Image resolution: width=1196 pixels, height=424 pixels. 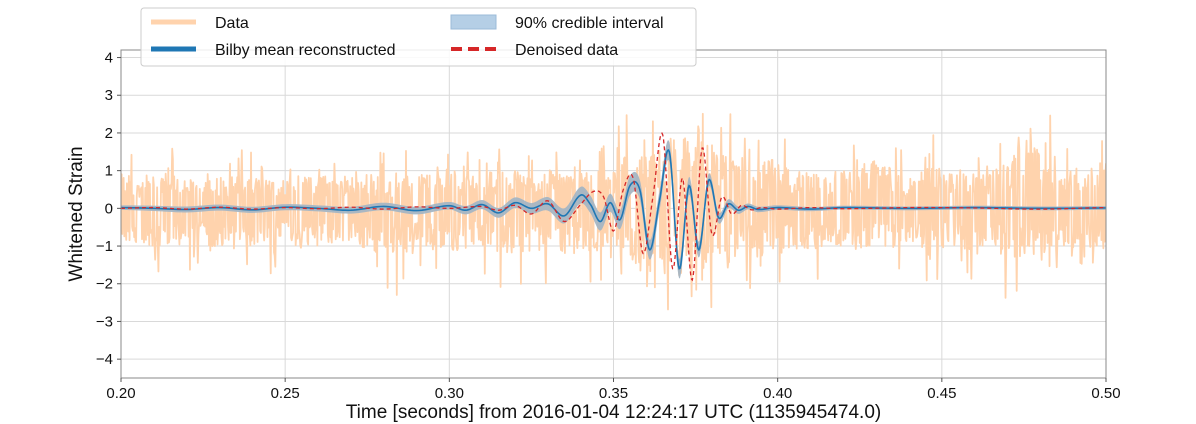 I want to click on legend-label: Data, so click(x=232, y=23).